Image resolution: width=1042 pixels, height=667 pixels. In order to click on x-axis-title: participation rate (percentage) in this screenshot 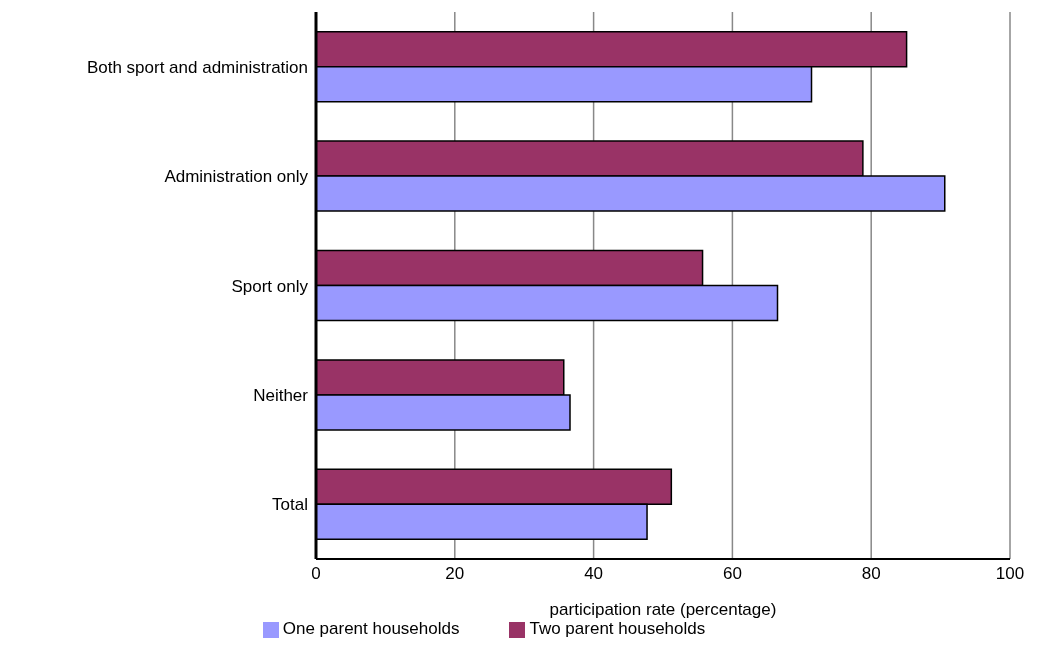, I will do `click(663, 609)`.